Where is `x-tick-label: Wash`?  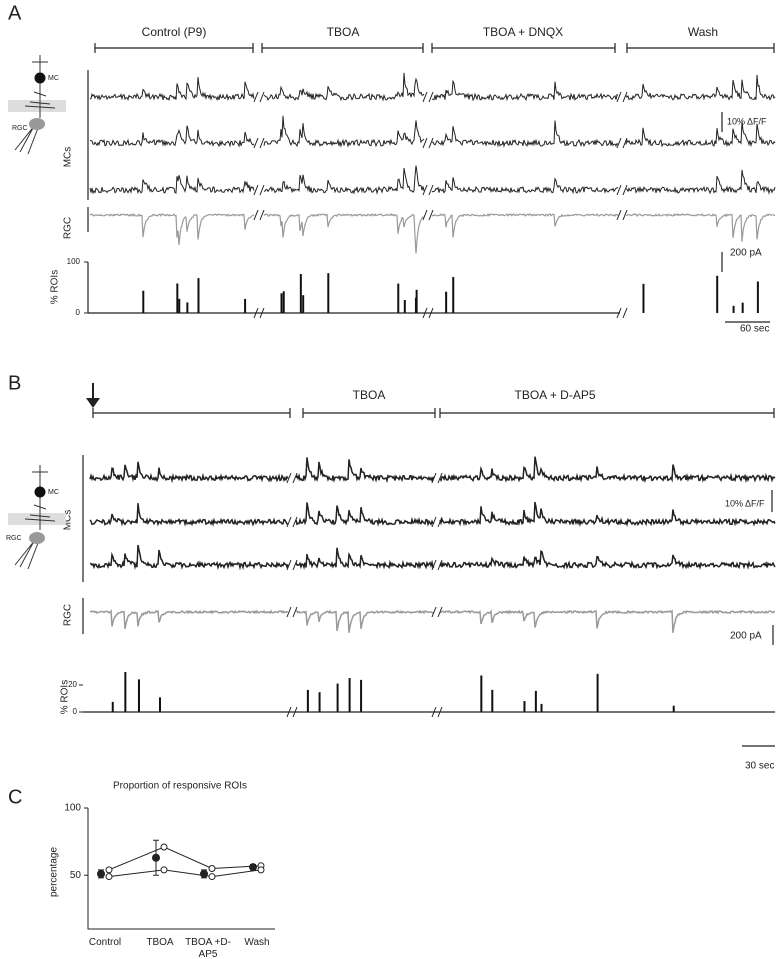 x-tick-label: Wash is located at coordinates (257, 942).